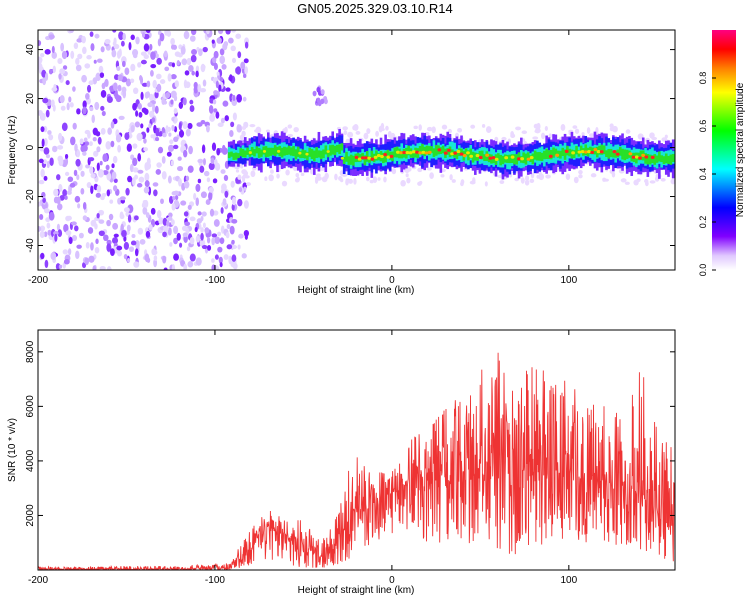 This screenshot has height=600, width=750. Describe the element at coordinates (30, 406) in the screenshot. I see `snr-ytick-label: 6000` at that location.